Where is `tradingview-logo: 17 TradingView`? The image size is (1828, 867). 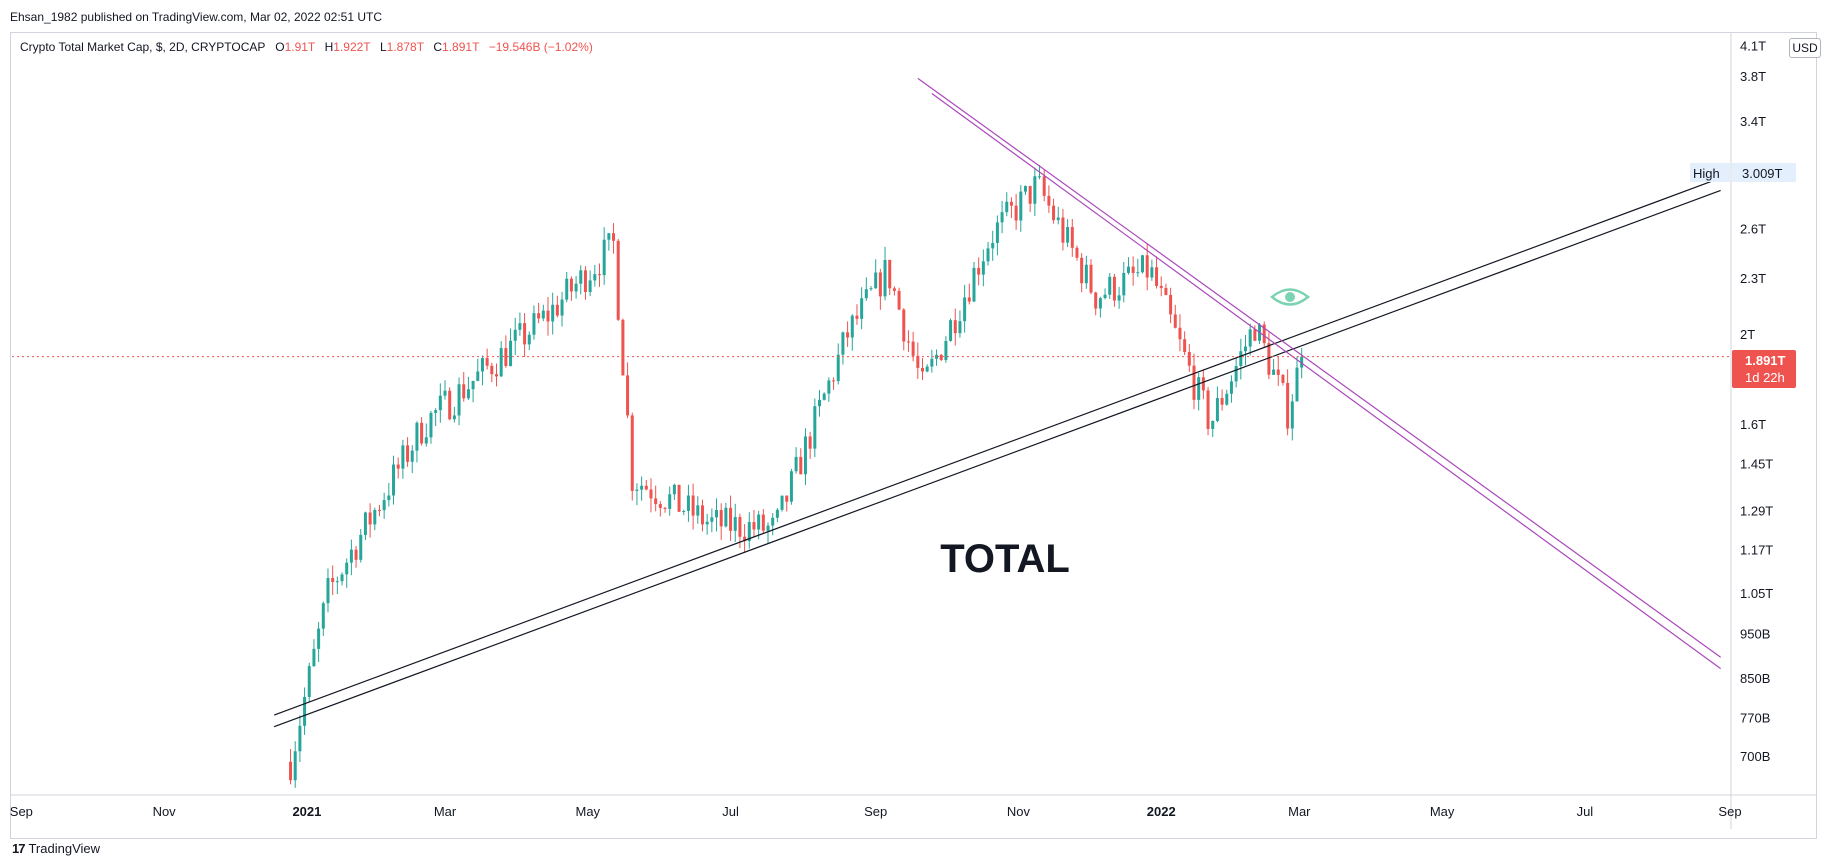 tradingview-logo: 17 TradingView is located at coordinates (56, 848).